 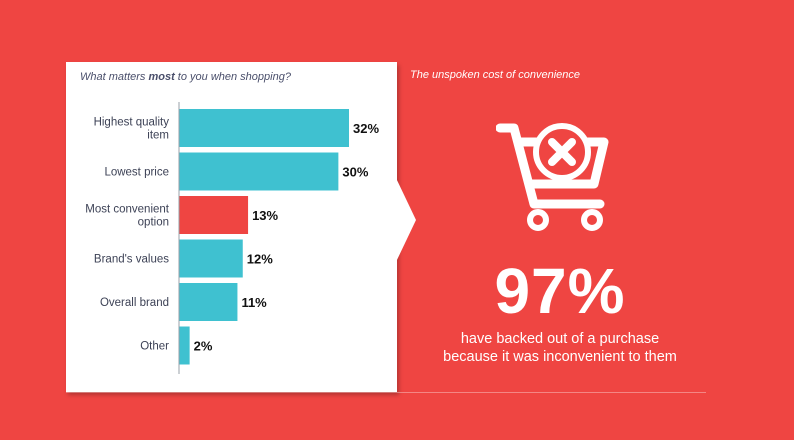 I want to click on shopping-cart-x-icon, so click(x=552, y=177).